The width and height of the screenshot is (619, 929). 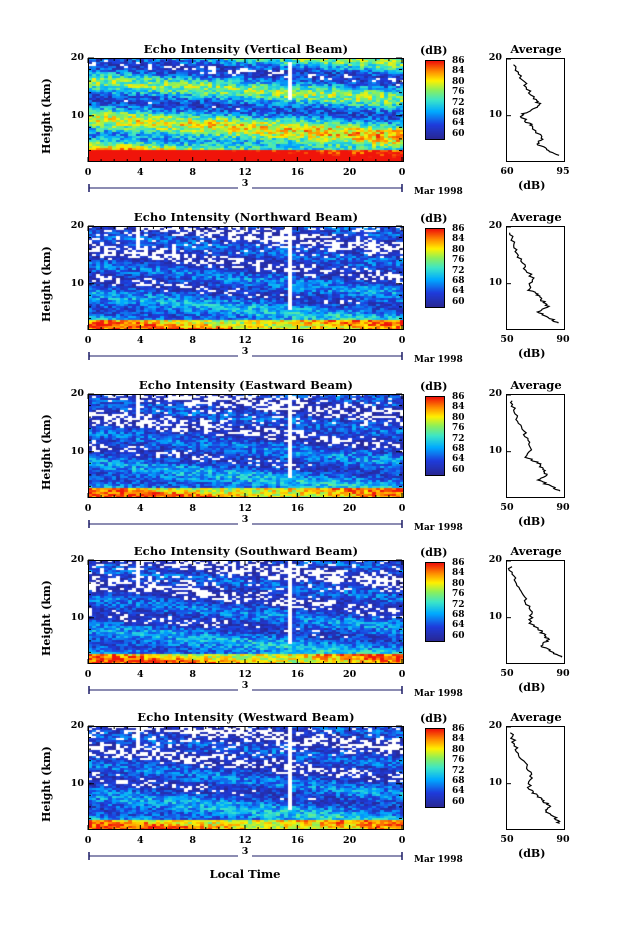 What do you see at coordinates (246, 385) in the screenshot?
I see `panel-title: Echo Intensity (Eastward Beam)` at bounding box center [246, 385].